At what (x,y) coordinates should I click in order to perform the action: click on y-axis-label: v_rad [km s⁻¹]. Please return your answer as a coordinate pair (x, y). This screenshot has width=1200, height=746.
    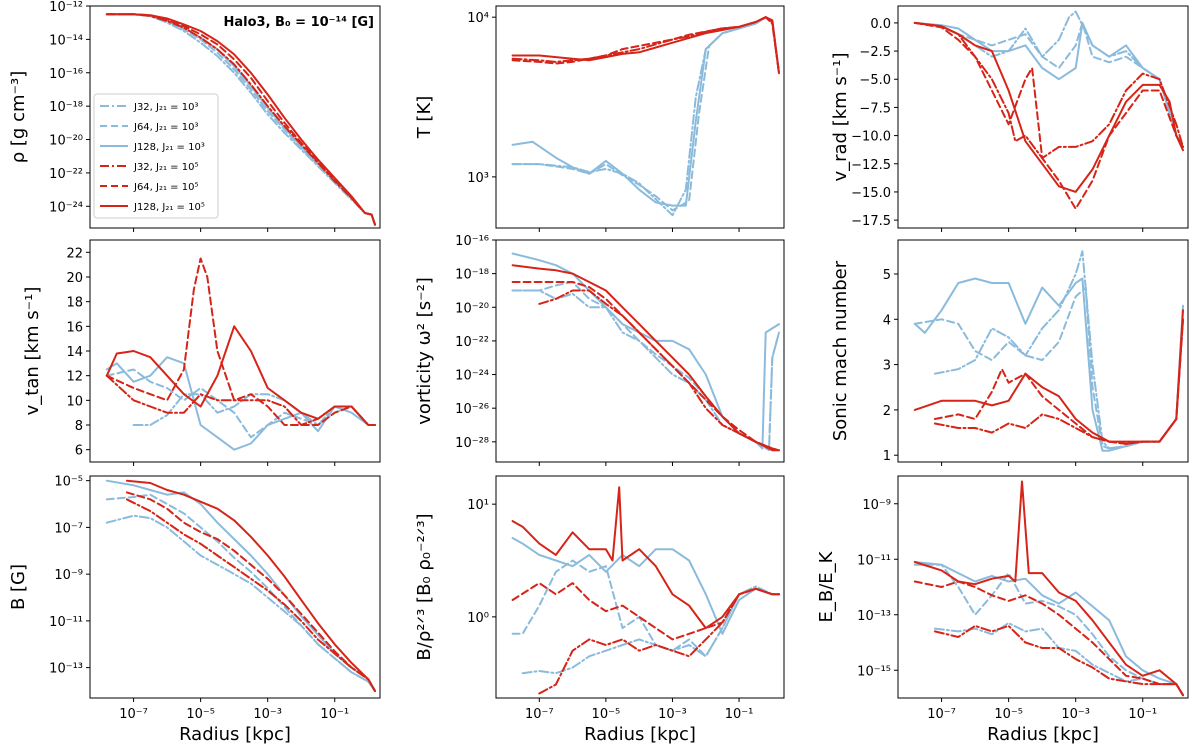
    Looking at the image, I should click on (840, 116).